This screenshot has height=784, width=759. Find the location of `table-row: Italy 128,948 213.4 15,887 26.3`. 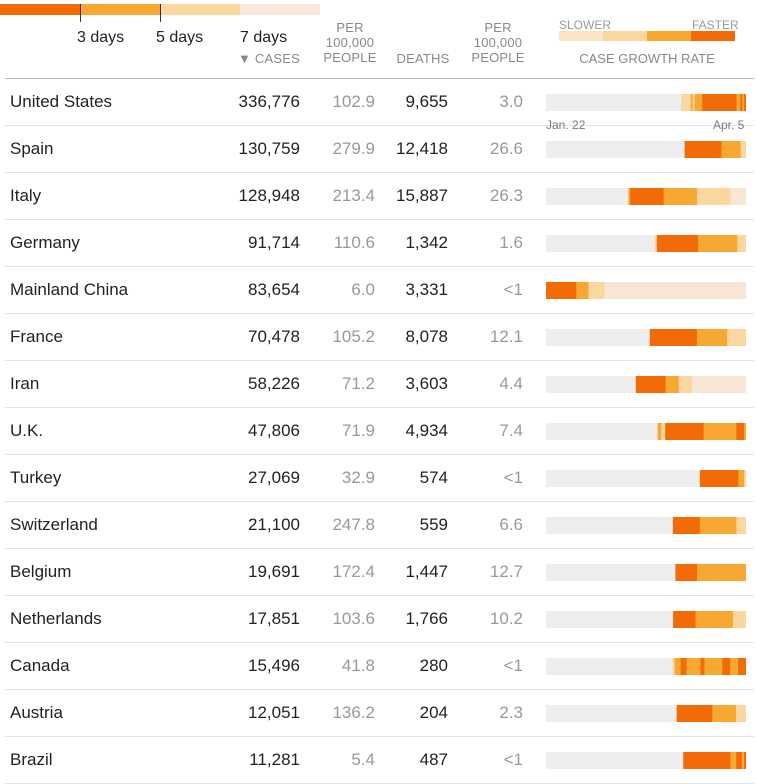

table-row: Italy 128,948 213.4 15,887 26.3 is located at coordinates (379, 196).